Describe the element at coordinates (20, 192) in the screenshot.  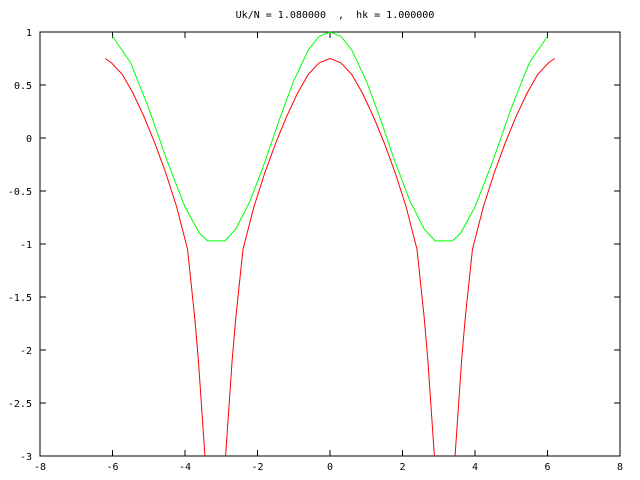
I see `y-tick-label: -0.5` at that location.